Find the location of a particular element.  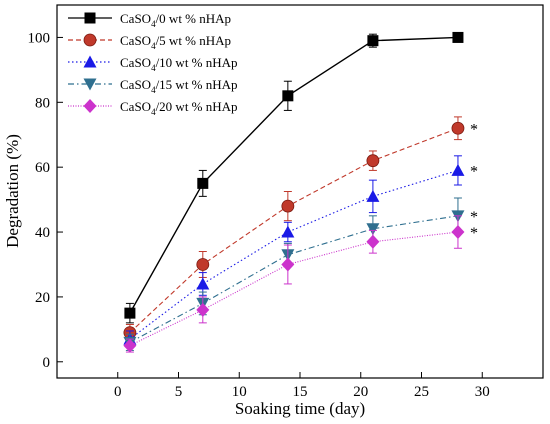

y-tick-label: 40 is located at coordinates (42, 233).